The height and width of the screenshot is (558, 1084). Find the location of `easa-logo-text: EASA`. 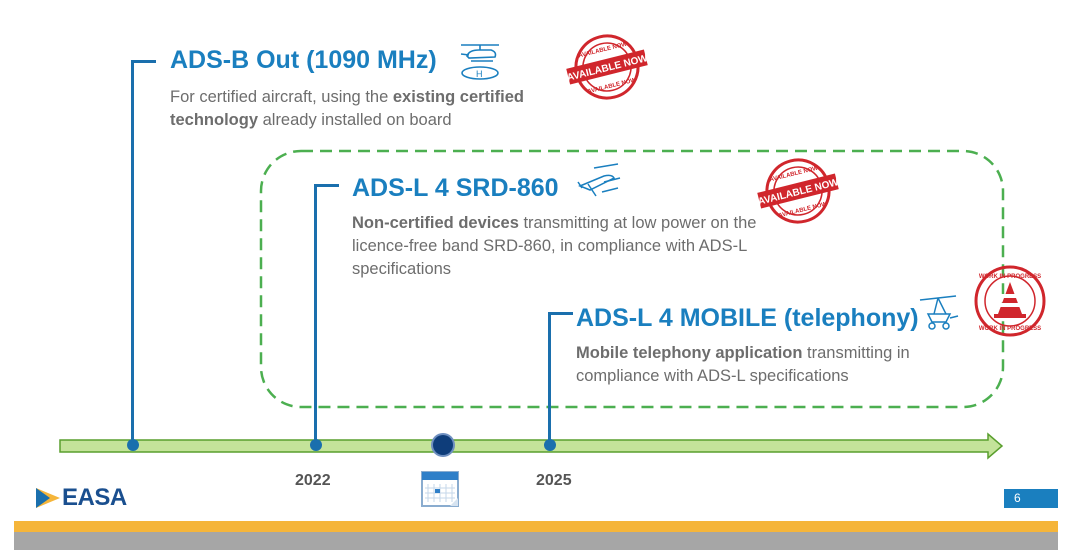

easa-logo-text: EASA is located at coordinates (94, 497).